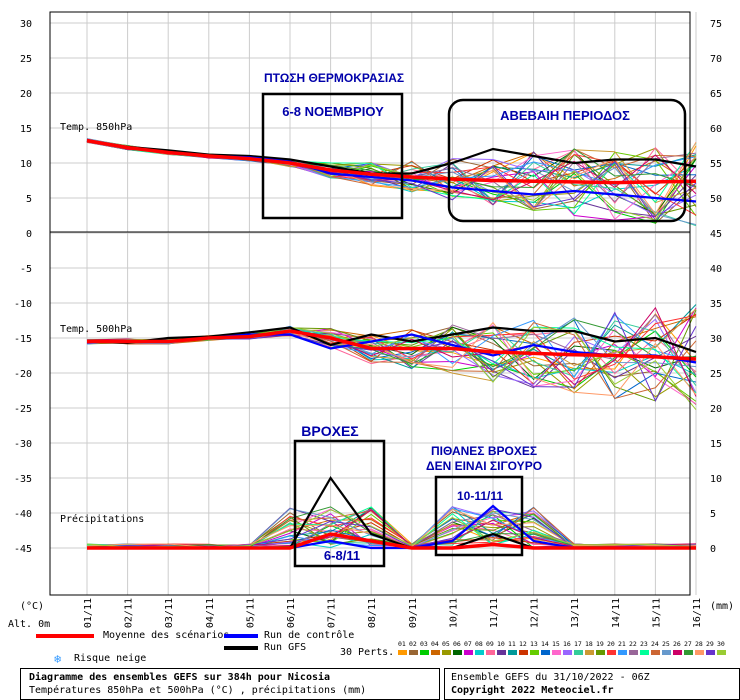 The image size is (740, 700). I want to click on right-tick-label: 40, so click(716, 269).